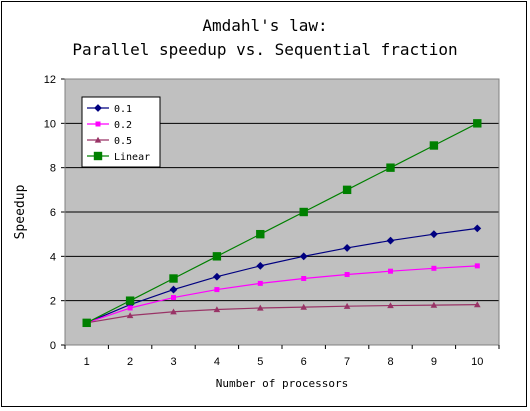 The image size is (530, 411). Describe the element at coordinates (284, 362) in the screenshot. I see `x-tick-labels: 1 2 3 4 5 6 7 8 9 10` at that location.